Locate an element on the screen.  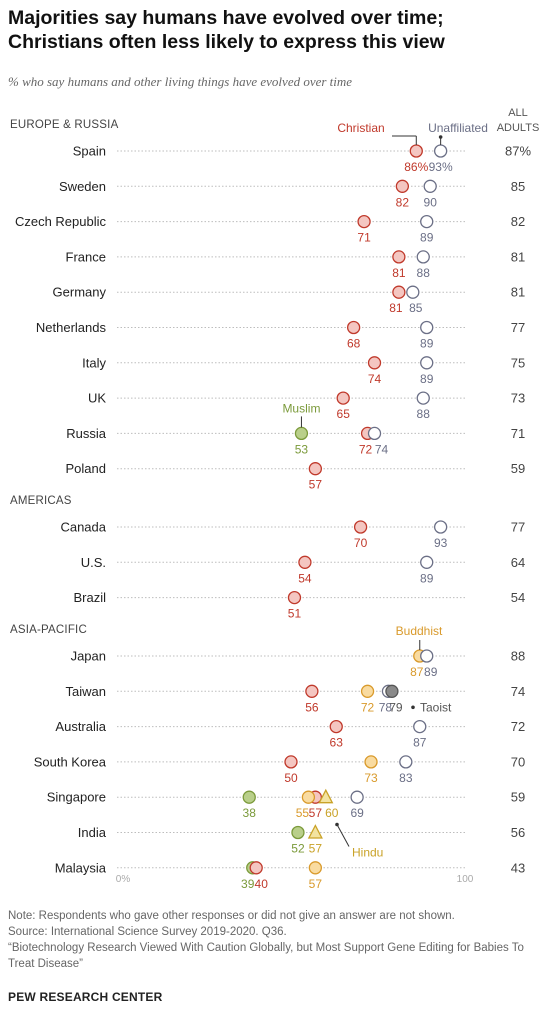
value-label: 60 is located at coordinates (332, 813).